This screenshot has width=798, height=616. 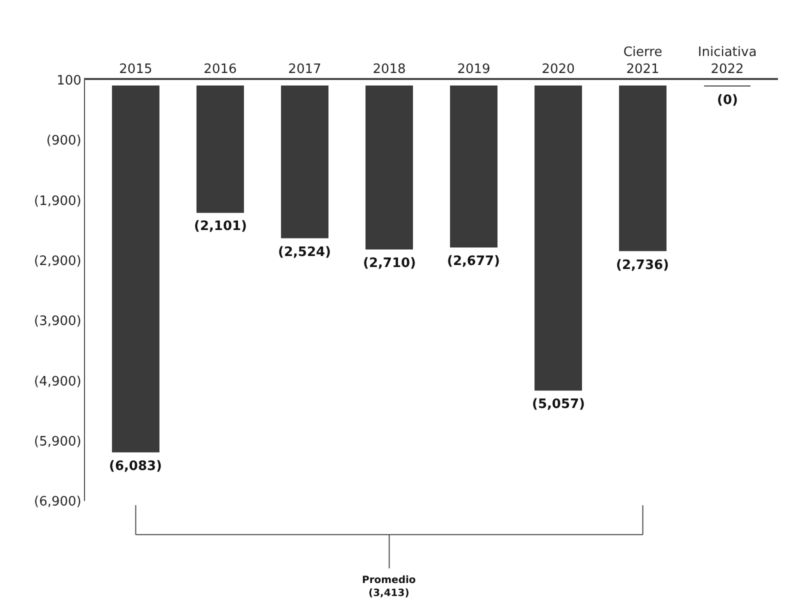 I want to click on y-tick-label: (6,900), so click(x=58, y=502).